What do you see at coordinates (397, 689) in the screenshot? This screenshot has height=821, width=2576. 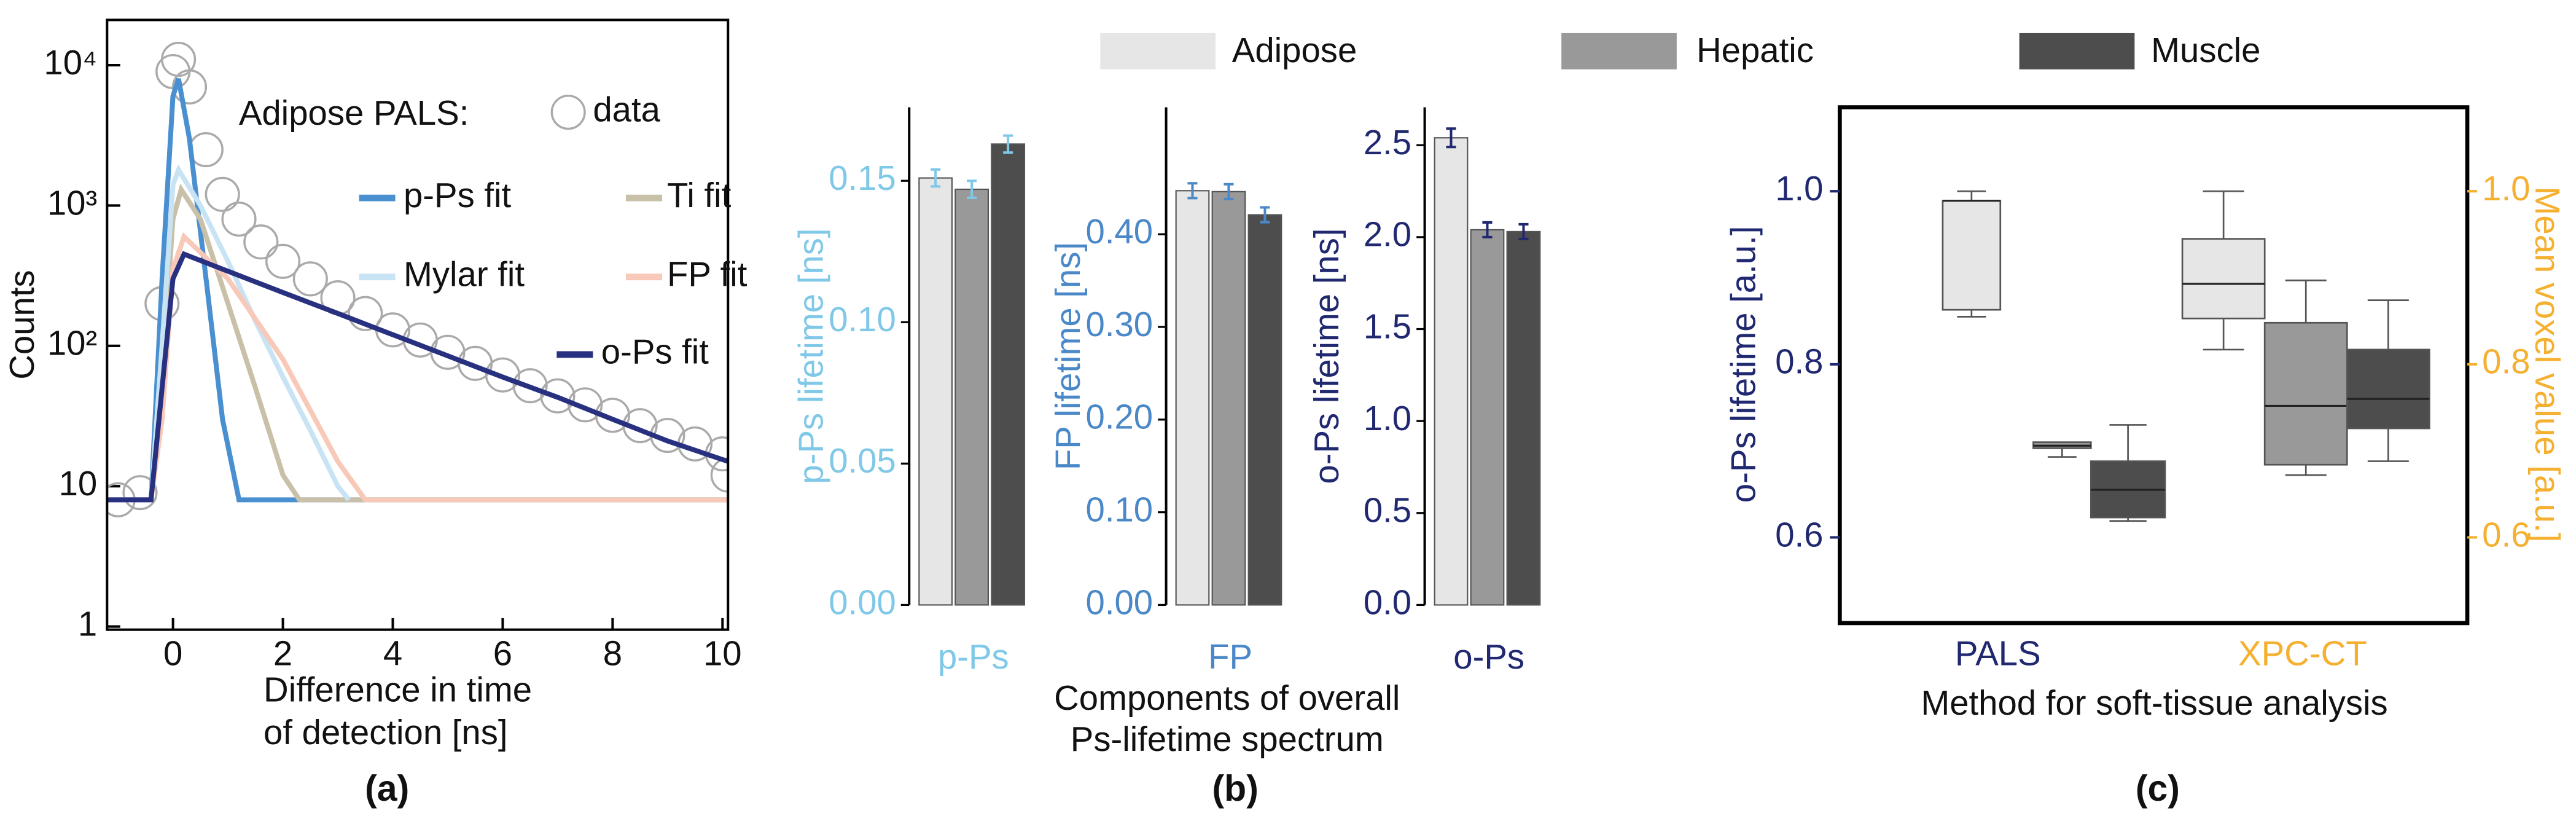 I see `x-axis-label: Difference in time` at bounding box center [397, 689].